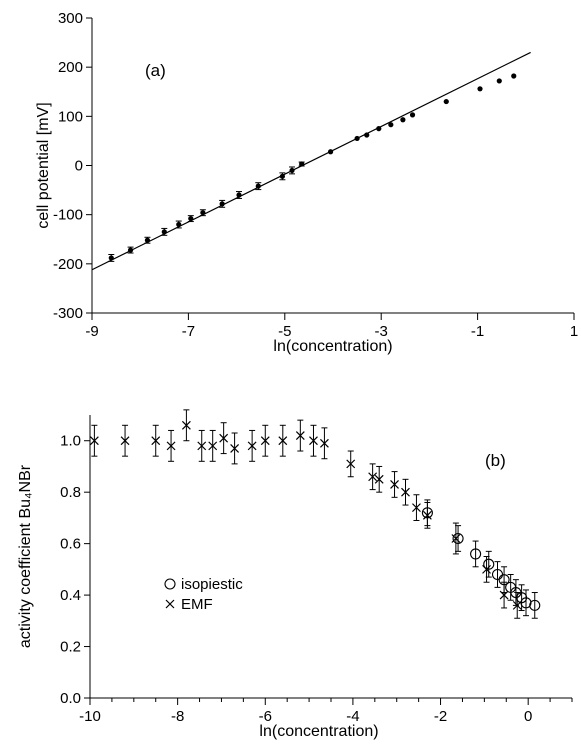 The width and height of the screenshot is (581, 755). What do you see at coordinates (381, 331) in the screenshot?
I see `x-tick-label: -3` at bounding box center [381, 331].